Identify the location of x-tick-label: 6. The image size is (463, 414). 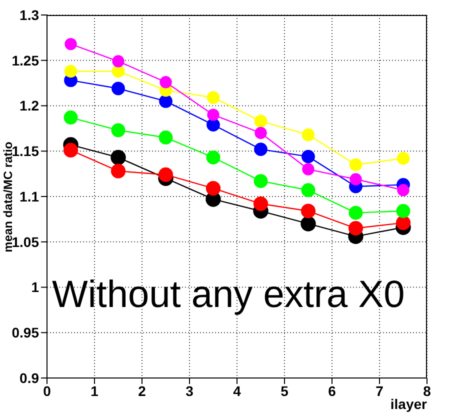
(332, 390).